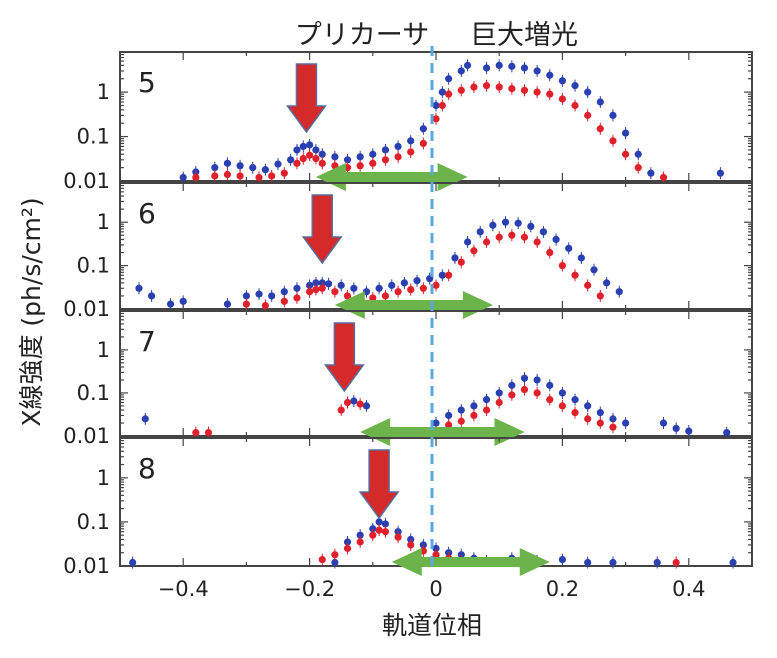 The image size is (777, 658). Describe the element at coordinates (362, 35) in the screenshot. I see `precursor-annotation: プリカーサ` at that location.